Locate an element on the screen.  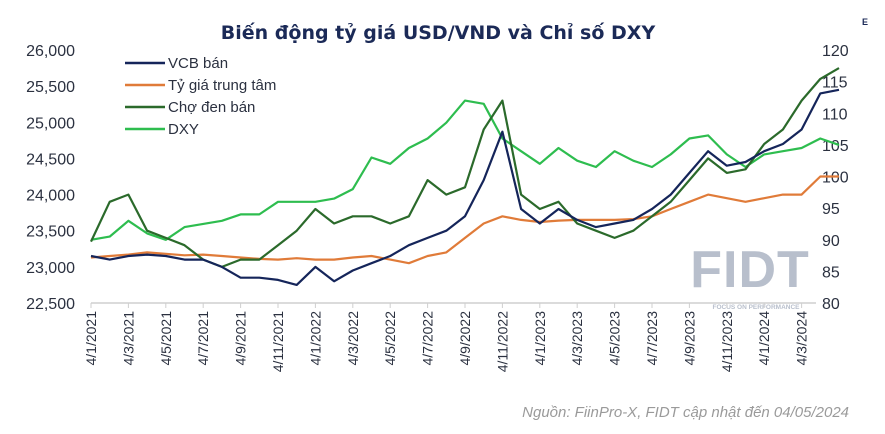
y-left-tick-label: 23,500 is located at coordinates (50, 232).